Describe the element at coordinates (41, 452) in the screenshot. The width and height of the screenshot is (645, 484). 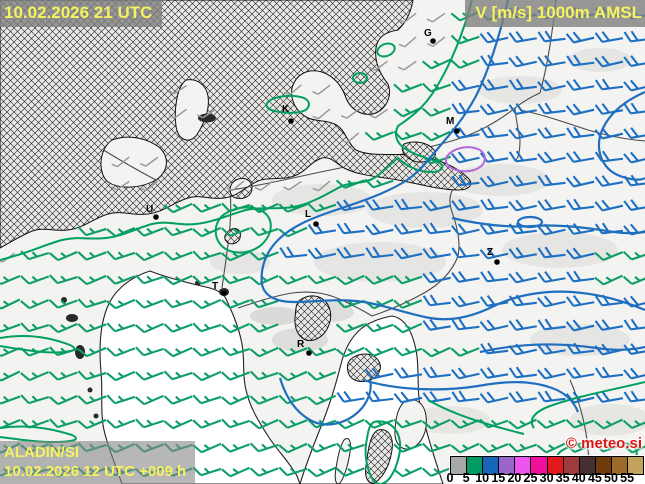
I see `model-name: ALADIN/SI` at that location.